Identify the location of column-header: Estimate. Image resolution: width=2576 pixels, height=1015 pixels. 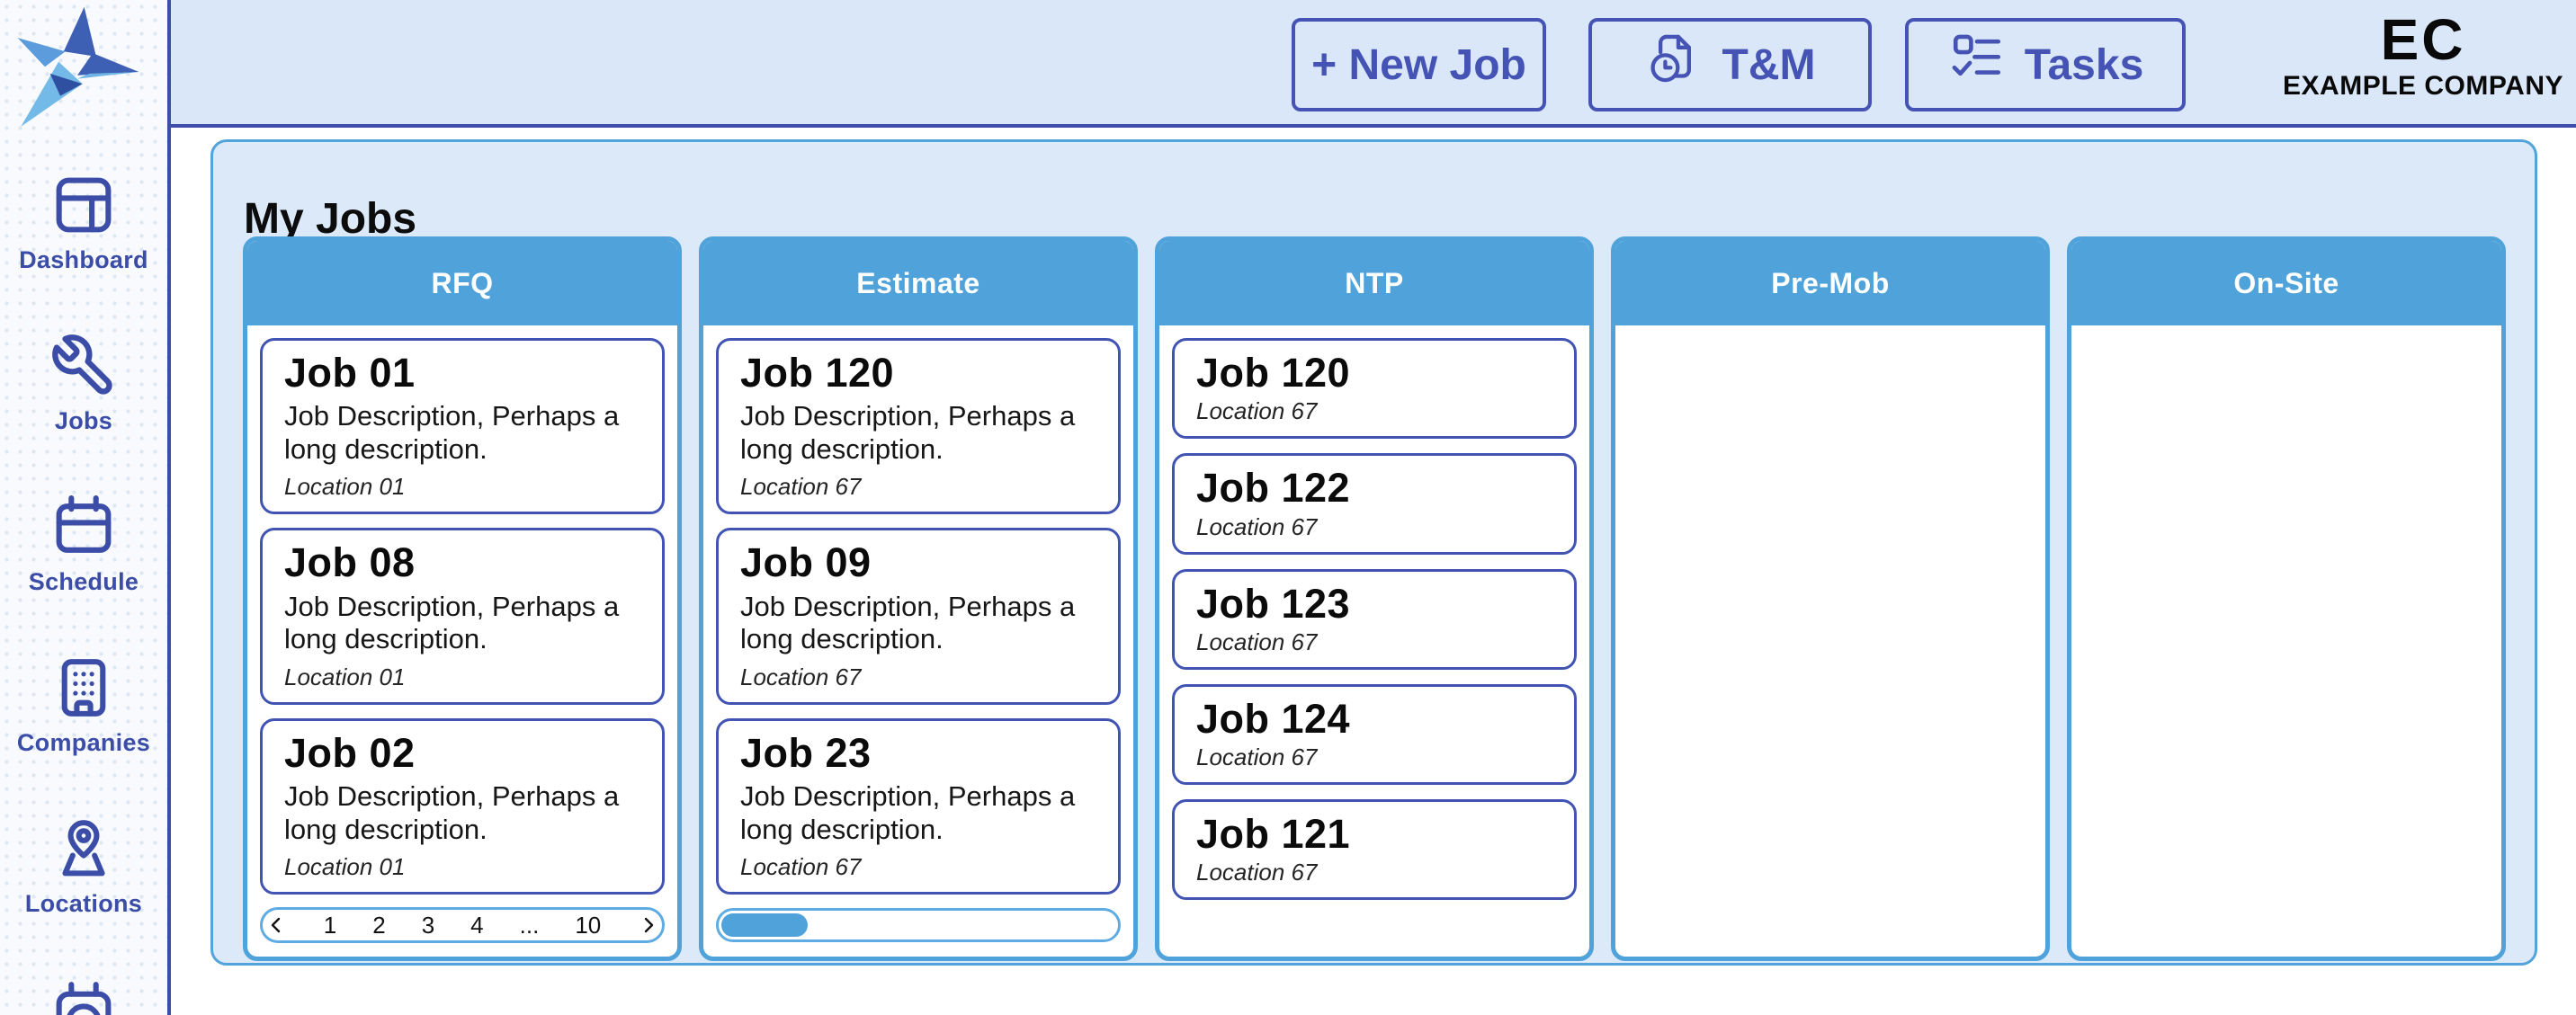
(918, 283).